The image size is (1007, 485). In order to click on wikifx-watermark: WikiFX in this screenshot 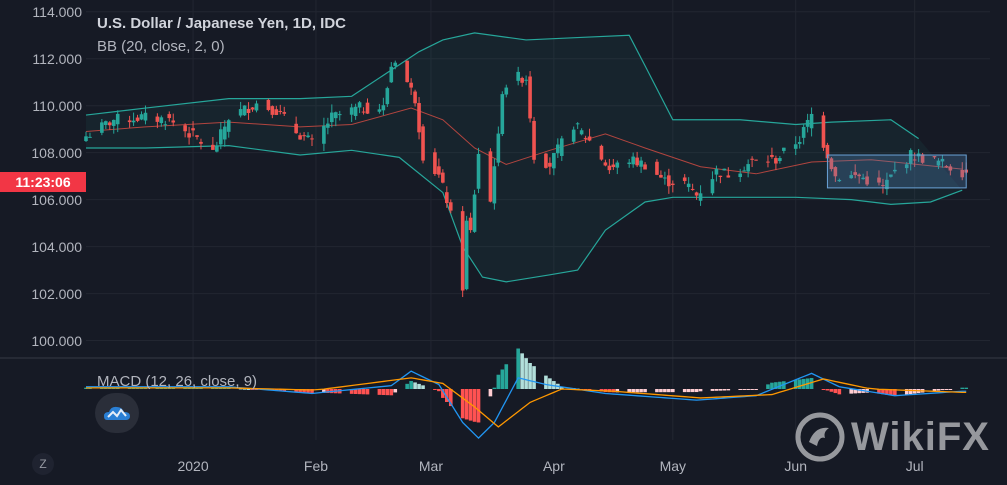, I will do `click(892, 437)`.